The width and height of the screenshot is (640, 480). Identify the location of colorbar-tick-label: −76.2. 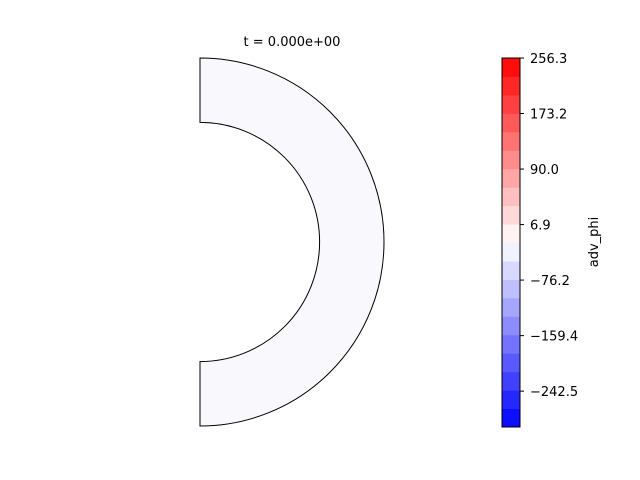
(550, 281).